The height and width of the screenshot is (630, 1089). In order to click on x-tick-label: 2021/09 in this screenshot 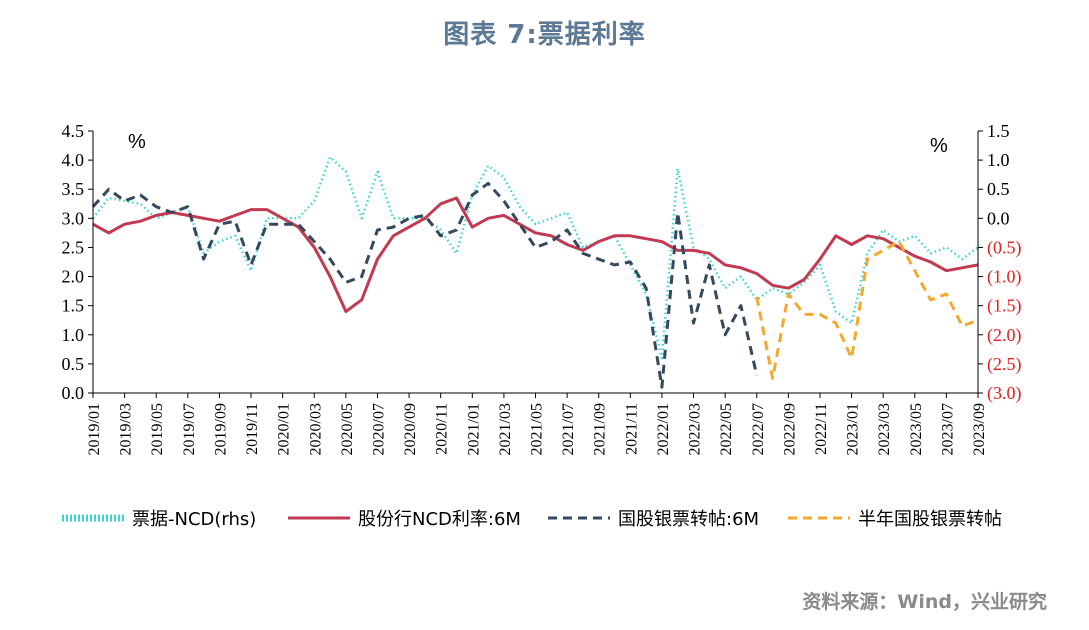, I will do `click(600, 429)`.